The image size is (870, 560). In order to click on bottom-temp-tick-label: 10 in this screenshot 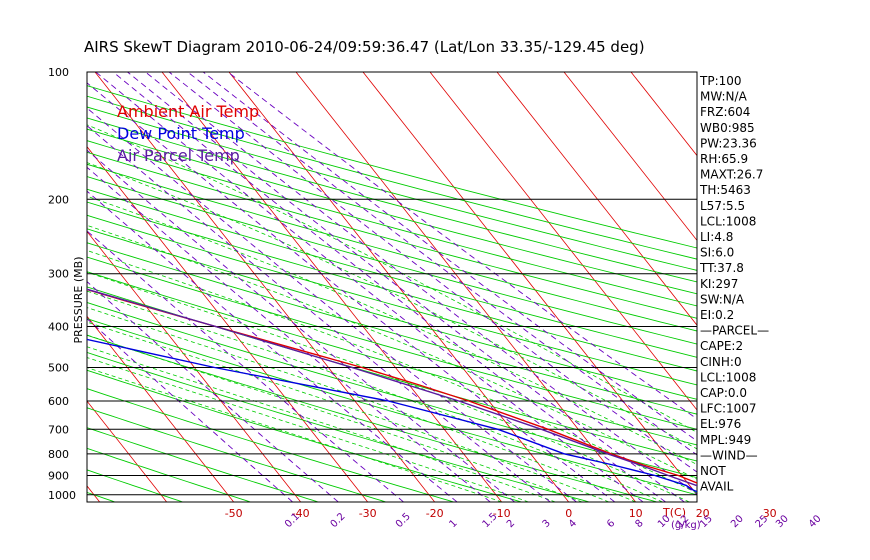, I will do `click(636, 513)`.